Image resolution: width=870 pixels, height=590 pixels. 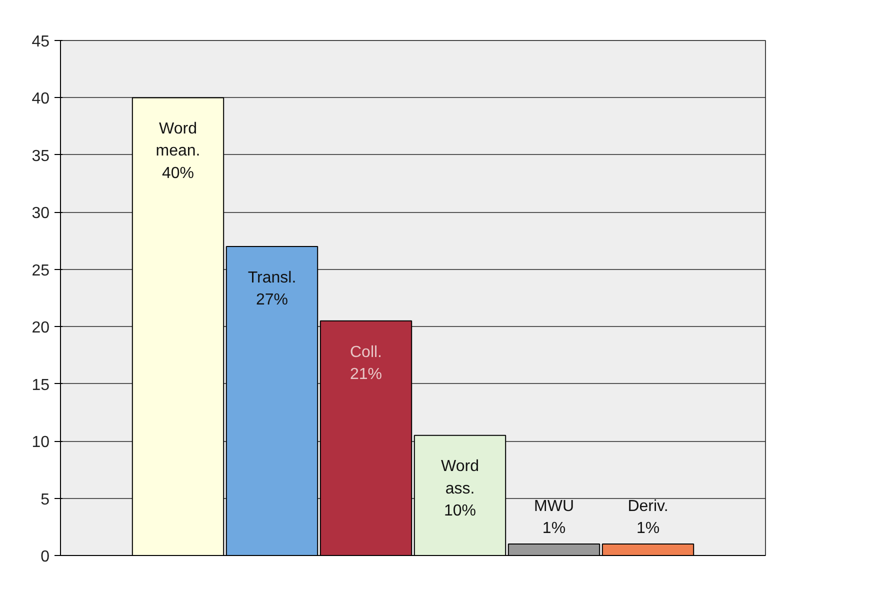 What do you see at coordinates (41, 99) in the screenshot?
I see `y-tick-label: 40` at bounding box center [41, 99].